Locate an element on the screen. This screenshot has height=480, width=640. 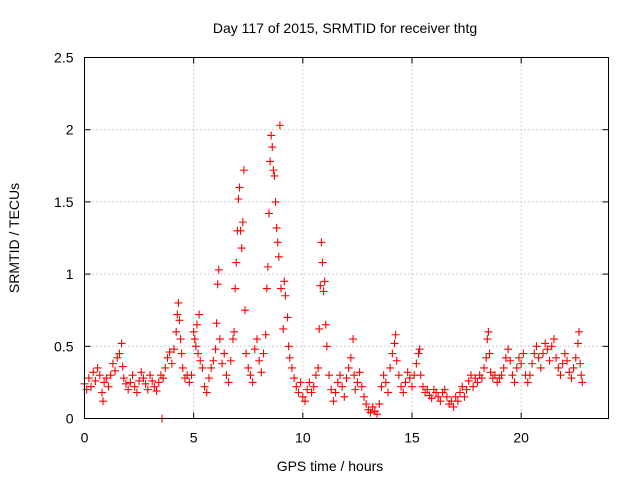
x-tick-label: 15 is located at coordinates (412, 438).